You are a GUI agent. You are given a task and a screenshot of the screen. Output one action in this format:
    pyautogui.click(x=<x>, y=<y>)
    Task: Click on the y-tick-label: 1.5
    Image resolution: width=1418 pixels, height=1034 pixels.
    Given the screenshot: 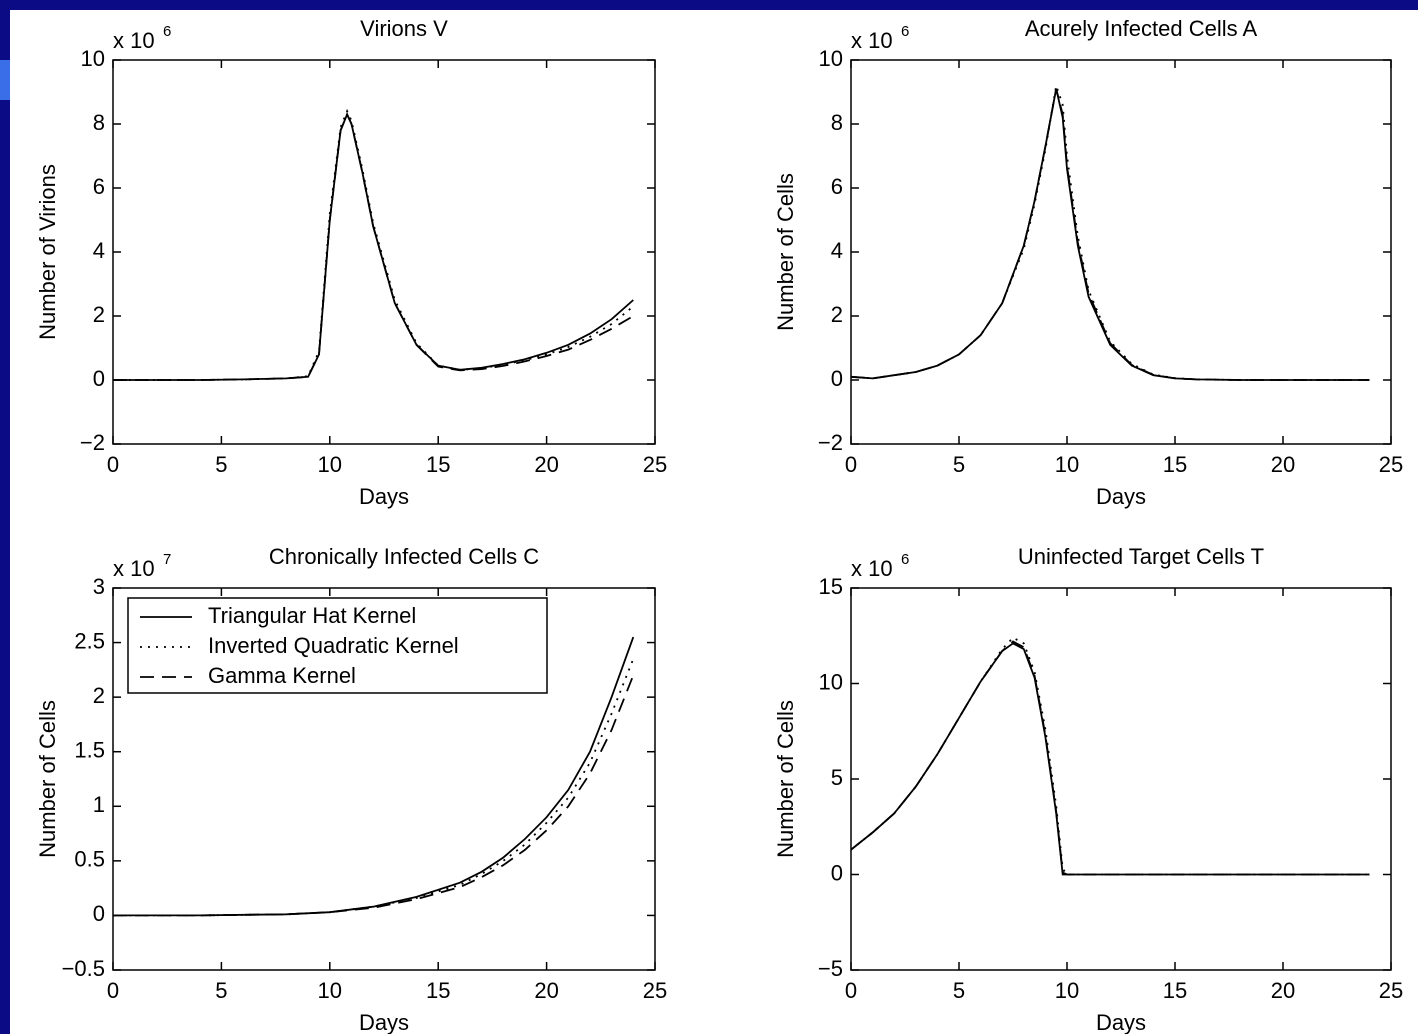 What is the action you would take?
    pyautogui.click(x=89, y=750)
    